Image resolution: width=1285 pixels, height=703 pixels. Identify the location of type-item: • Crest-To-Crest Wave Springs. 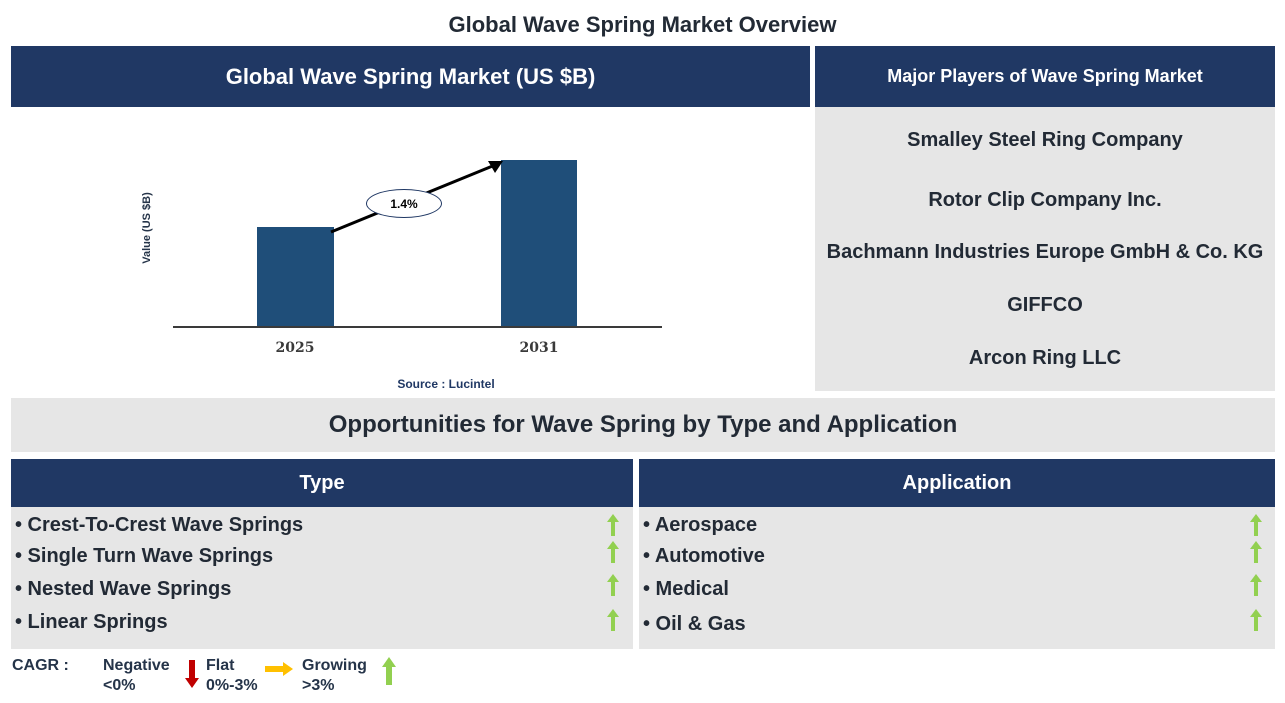
(159, 525).